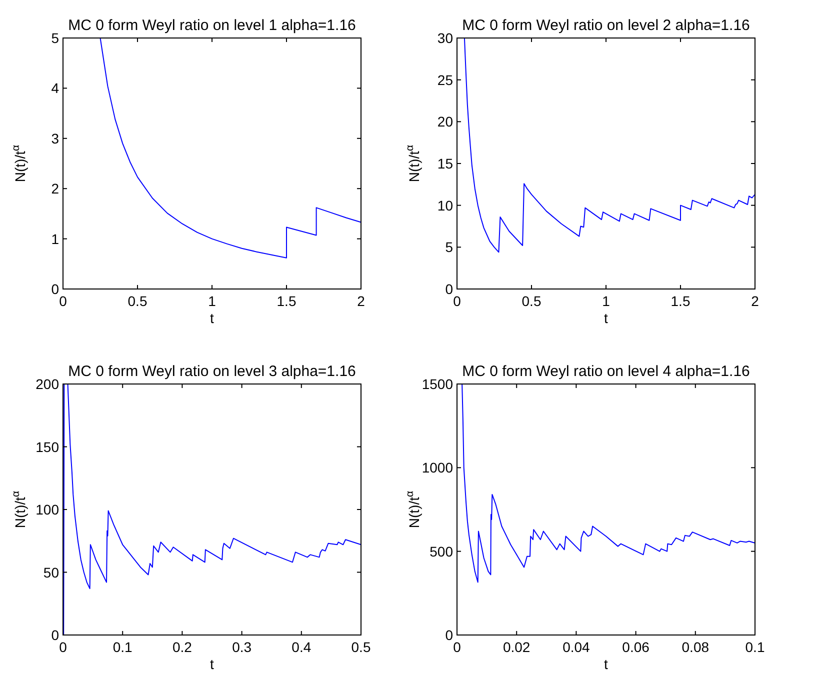 The height and width of the screenshot is (683, 814). What do you see at coordinates (438, 384) in the screenshot?
I see `y-tick-label: 1500` at bounding box center [438, 384].